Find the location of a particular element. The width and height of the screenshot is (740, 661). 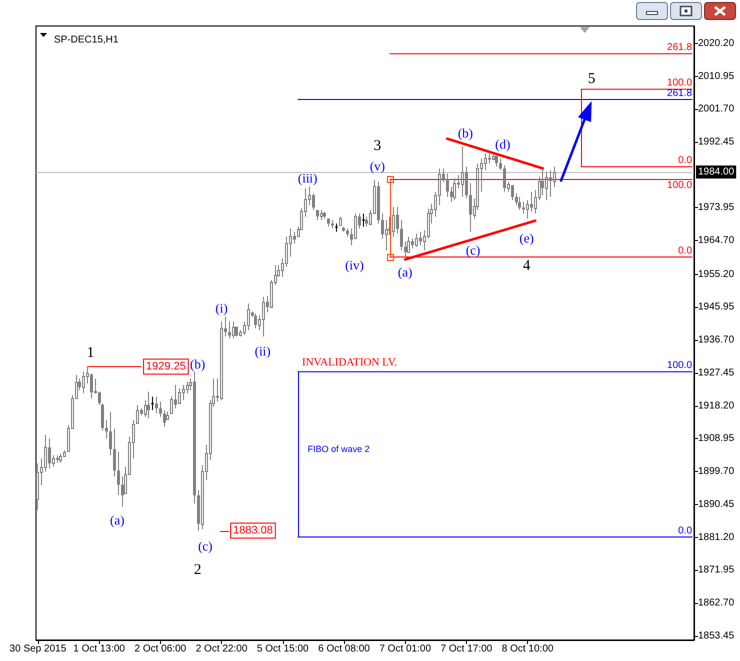

y-tick-label: 1899.70 is located at coordinates (716, 472).